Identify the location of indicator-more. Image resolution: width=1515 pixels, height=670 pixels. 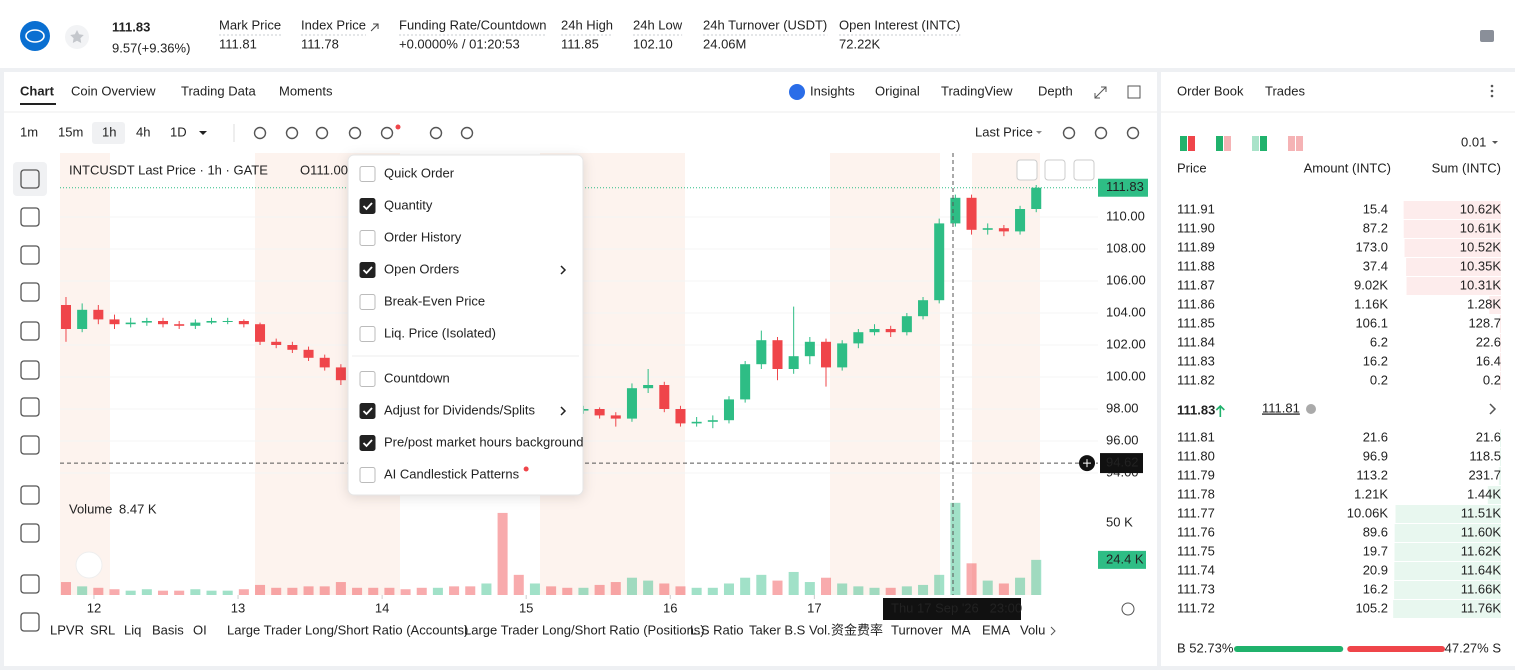
(1053, 631).